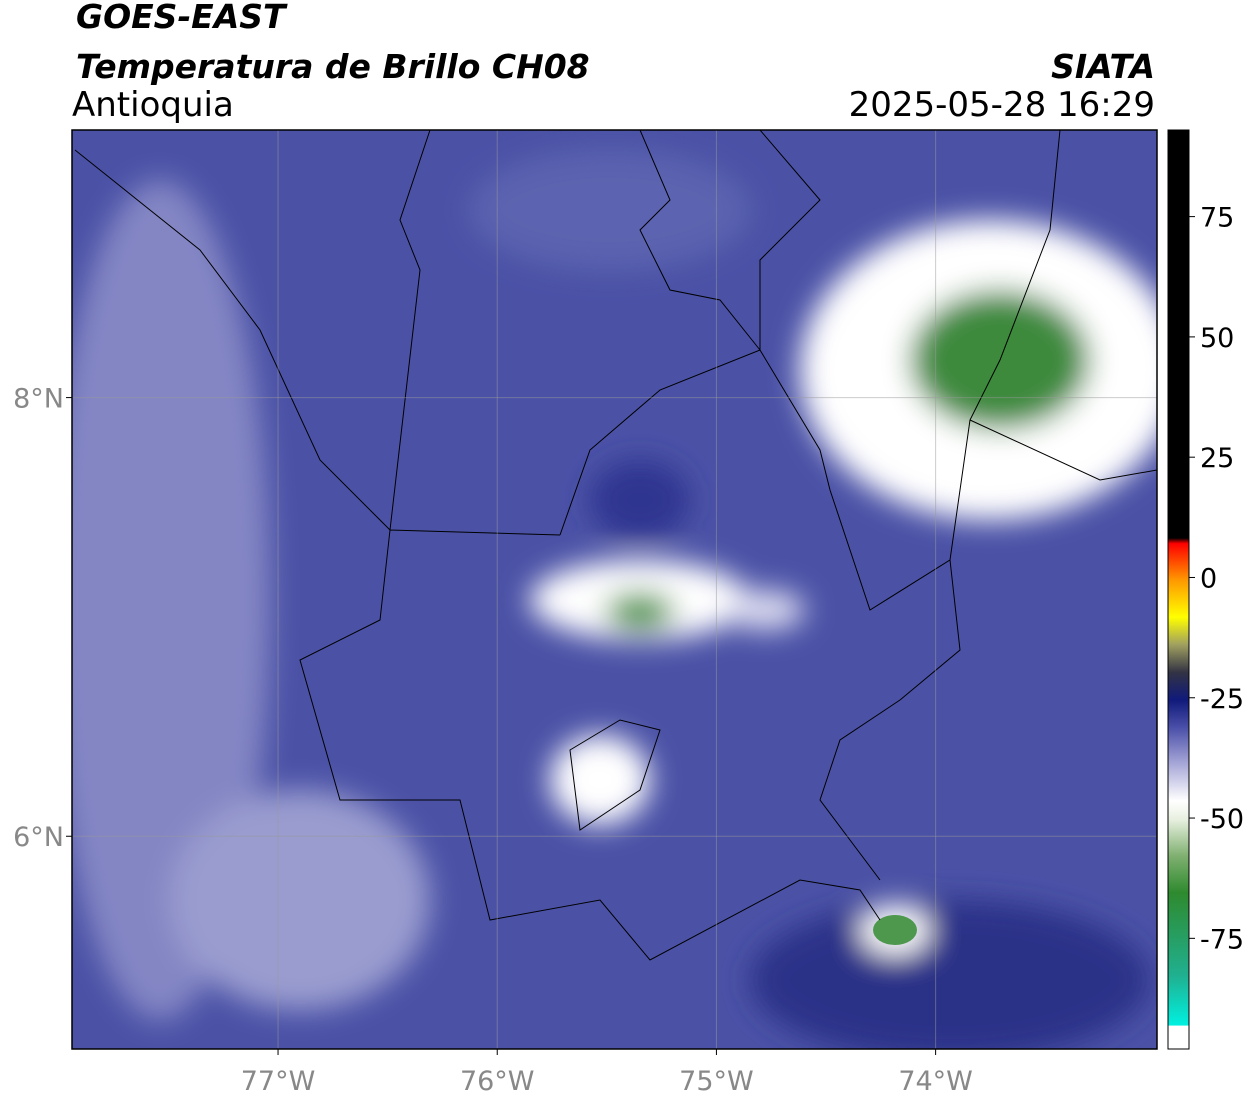 The height and width of the screenshot is (1099, 1252). I want to click on colorbar-tick-label: -75, so click(1222, 939).